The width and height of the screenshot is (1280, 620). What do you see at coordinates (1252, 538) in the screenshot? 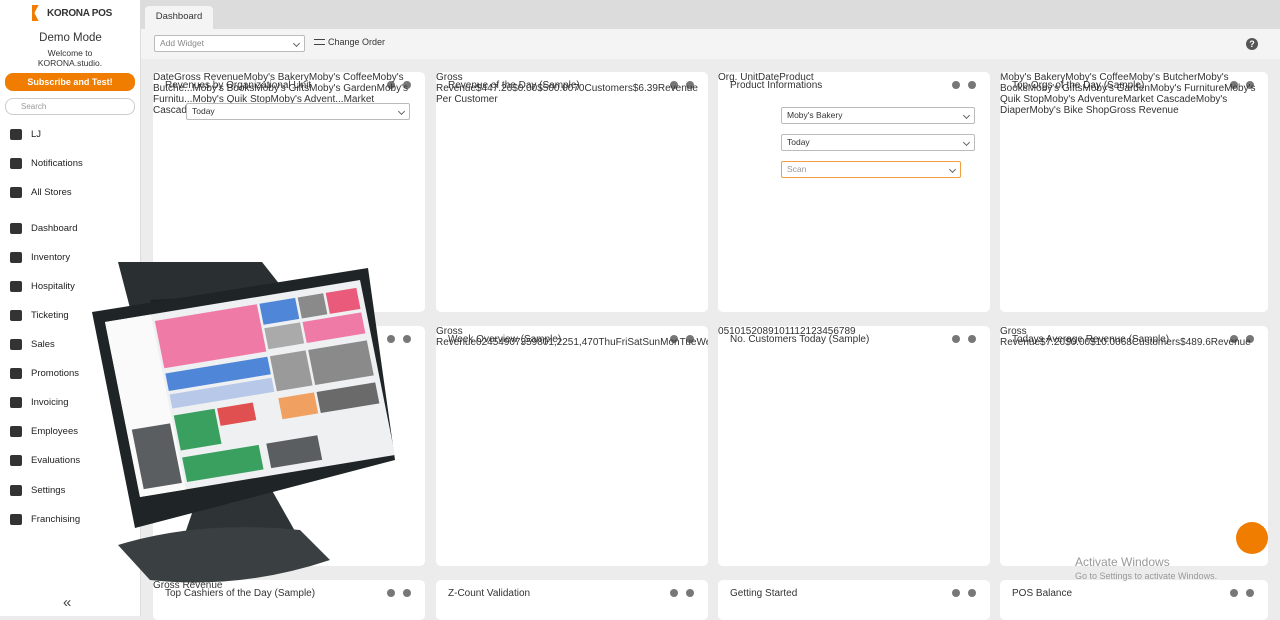
I see `chat-button` at bounding box center [1252, 538].